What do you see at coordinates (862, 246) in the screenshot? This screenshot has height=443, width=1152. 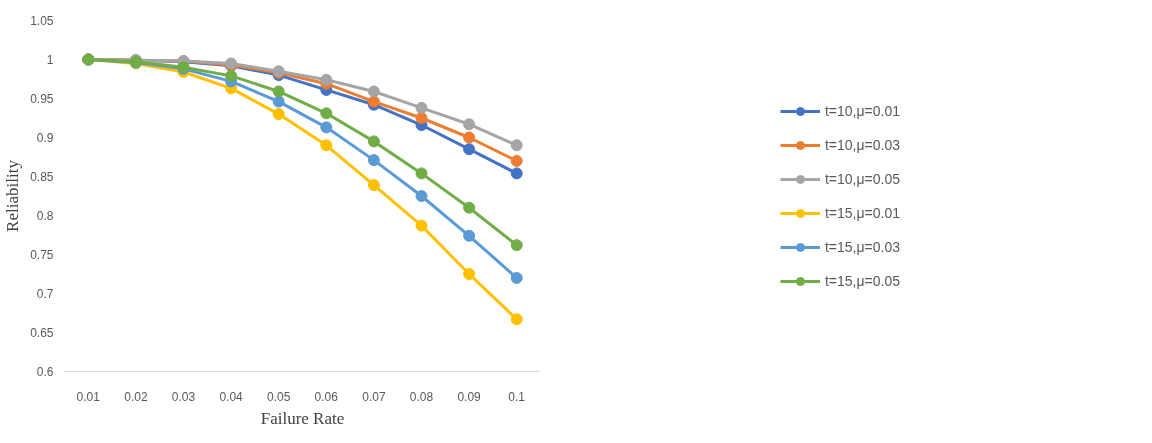 I see `legend-label: t=15,μ=0.03` at bounding box center [862, 246].